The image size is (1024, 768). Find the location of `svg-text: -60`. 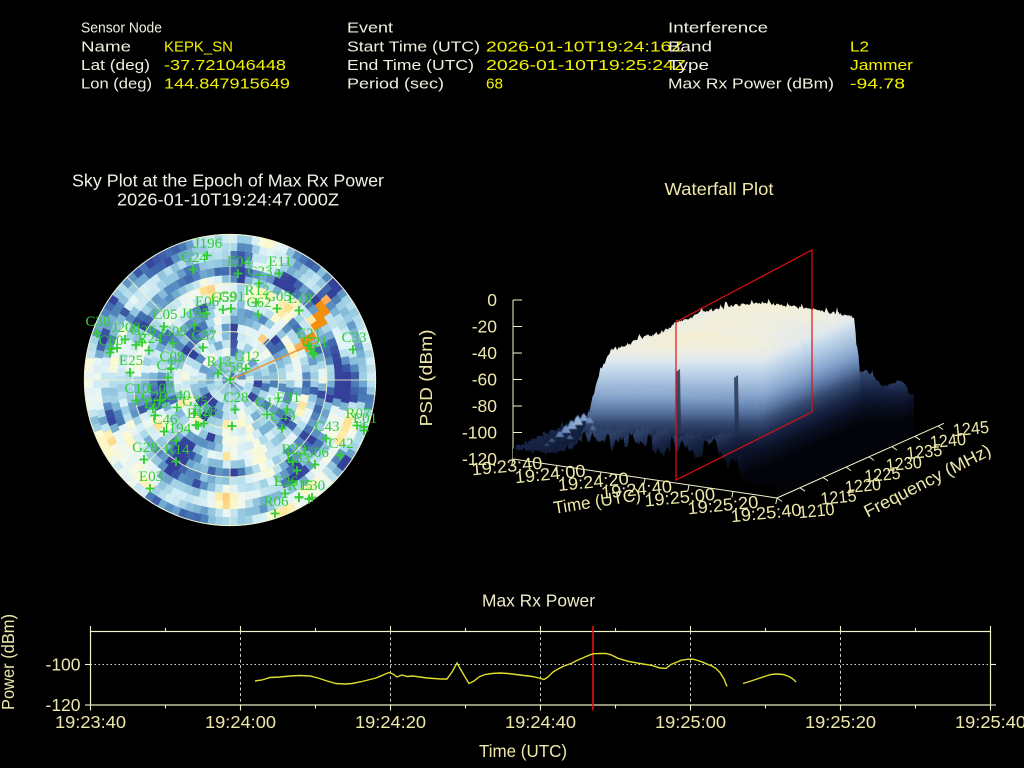

svg-text: -60 is located at coordinates (485, 380).